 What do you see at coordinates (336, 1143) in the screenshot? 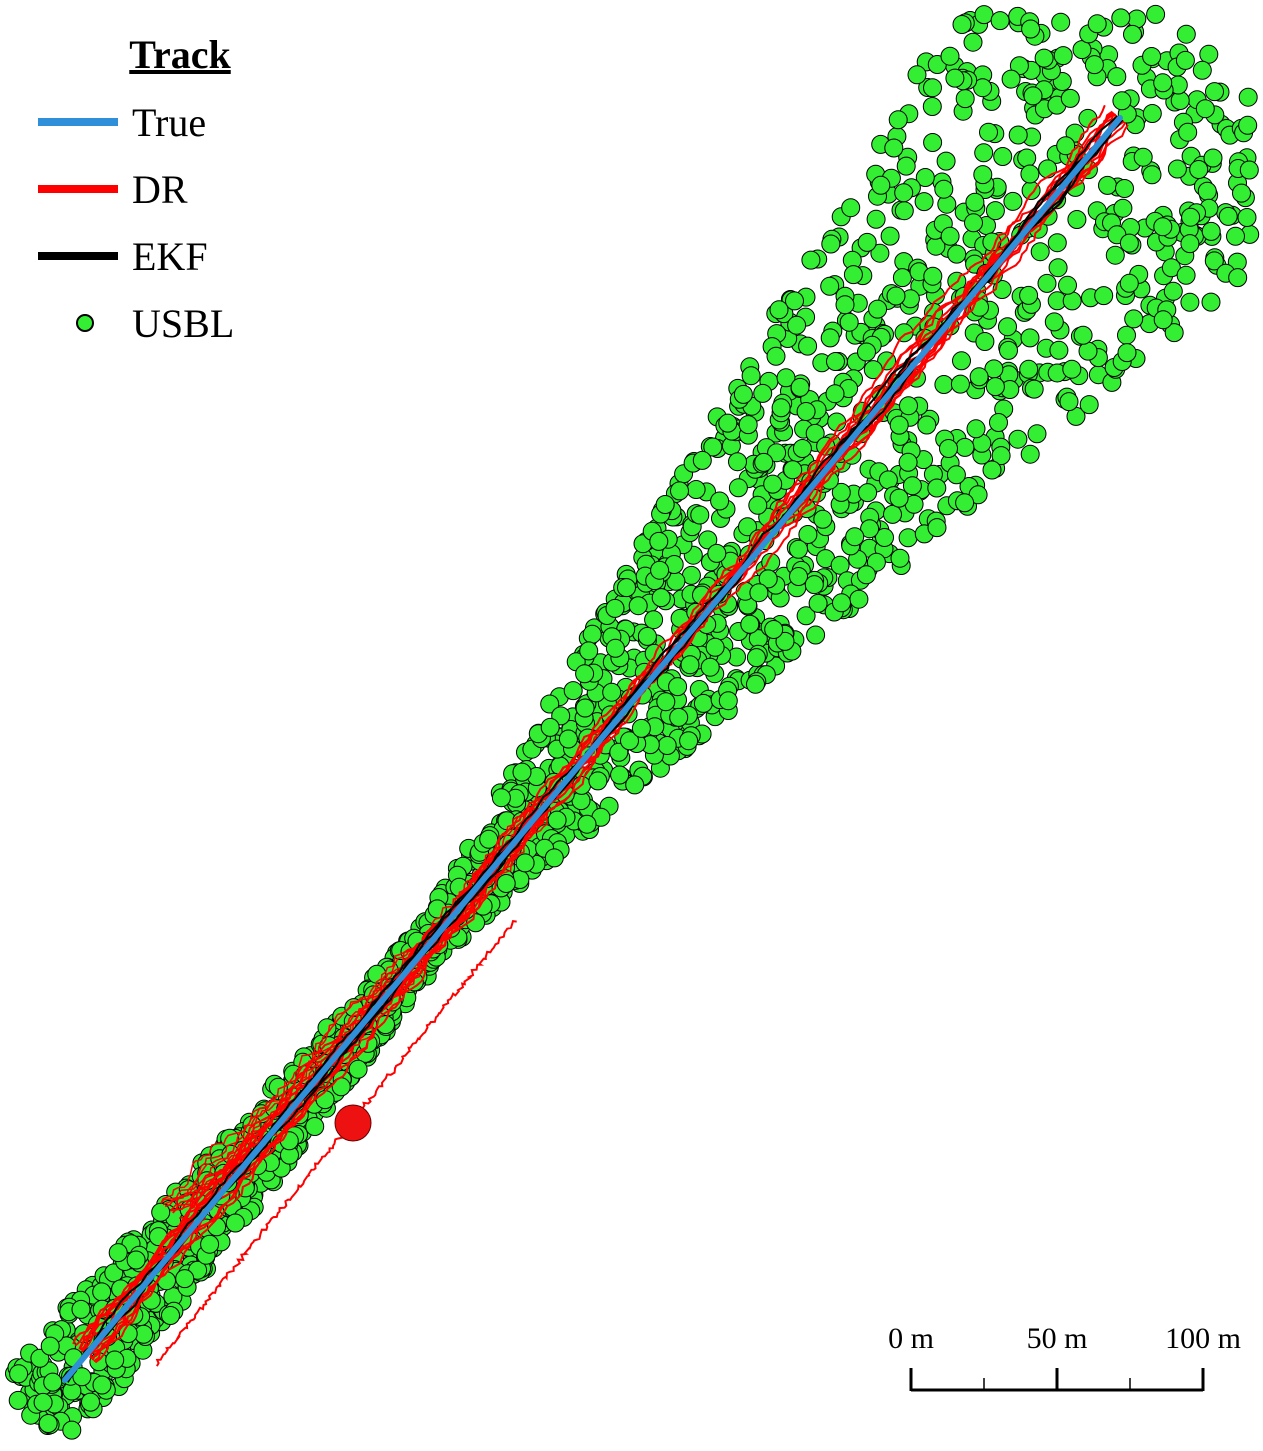
I see `dr-track` at bounding box center [336, 1143].